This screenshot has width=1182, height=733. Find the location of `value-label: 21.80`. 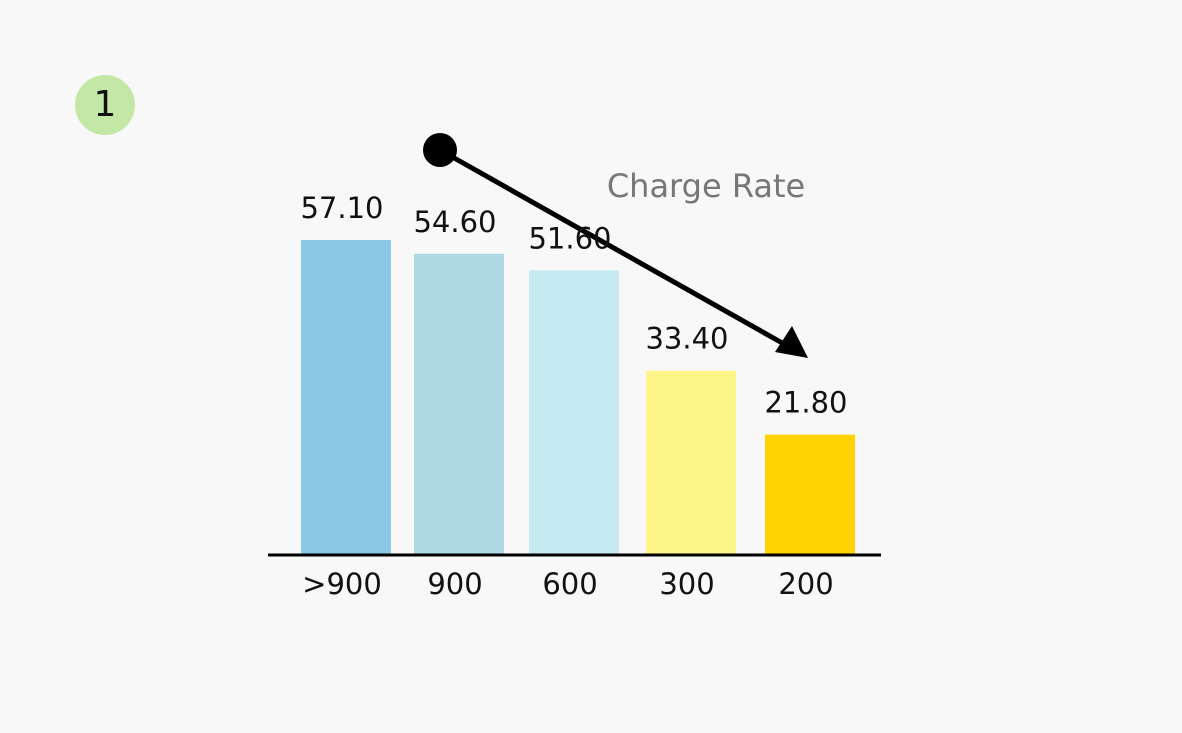

value-label: 21.80 is located at coordinates (805, 403).